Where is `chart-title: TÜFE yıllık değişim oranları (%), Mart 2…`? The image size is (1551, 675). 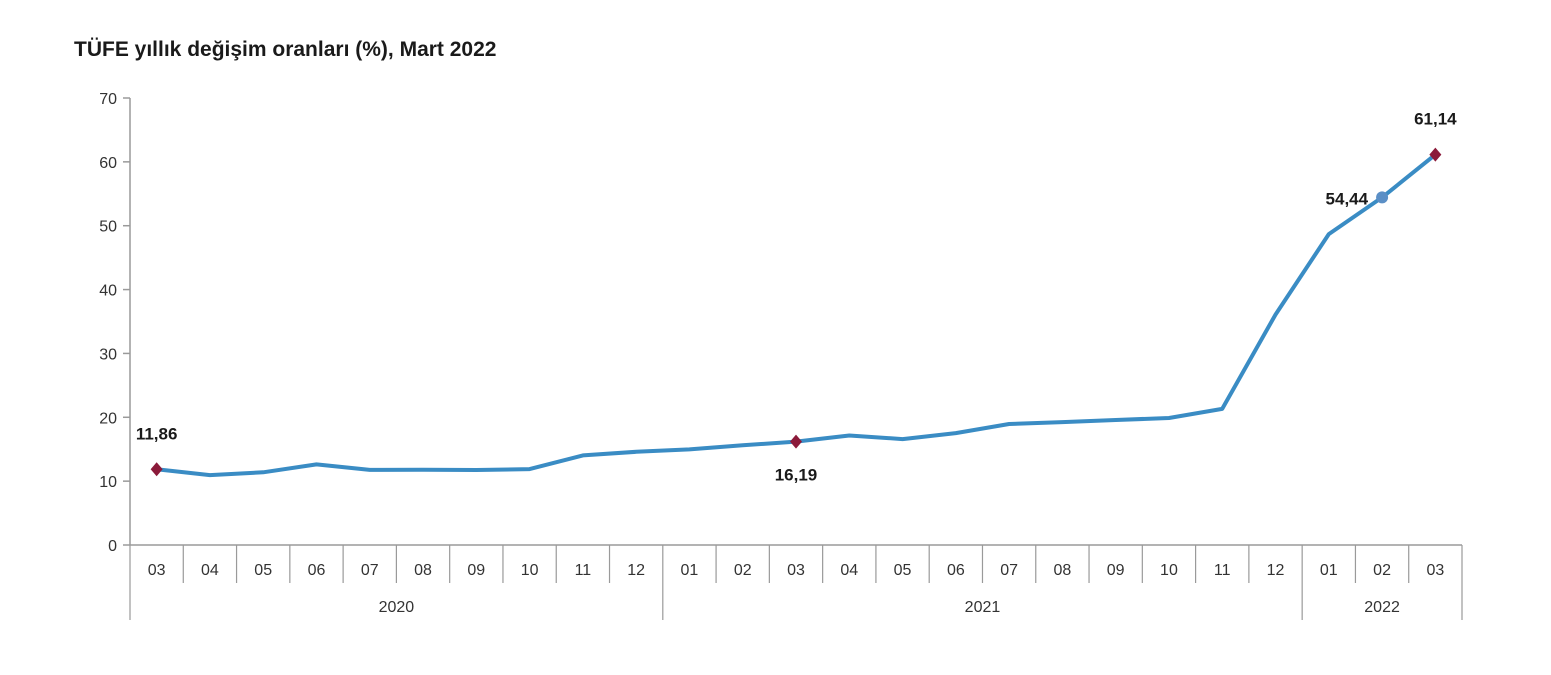 chart-title: TÜFE yıllık değişim oranları (%), Mart 2… is located at coordinates (285, 49).